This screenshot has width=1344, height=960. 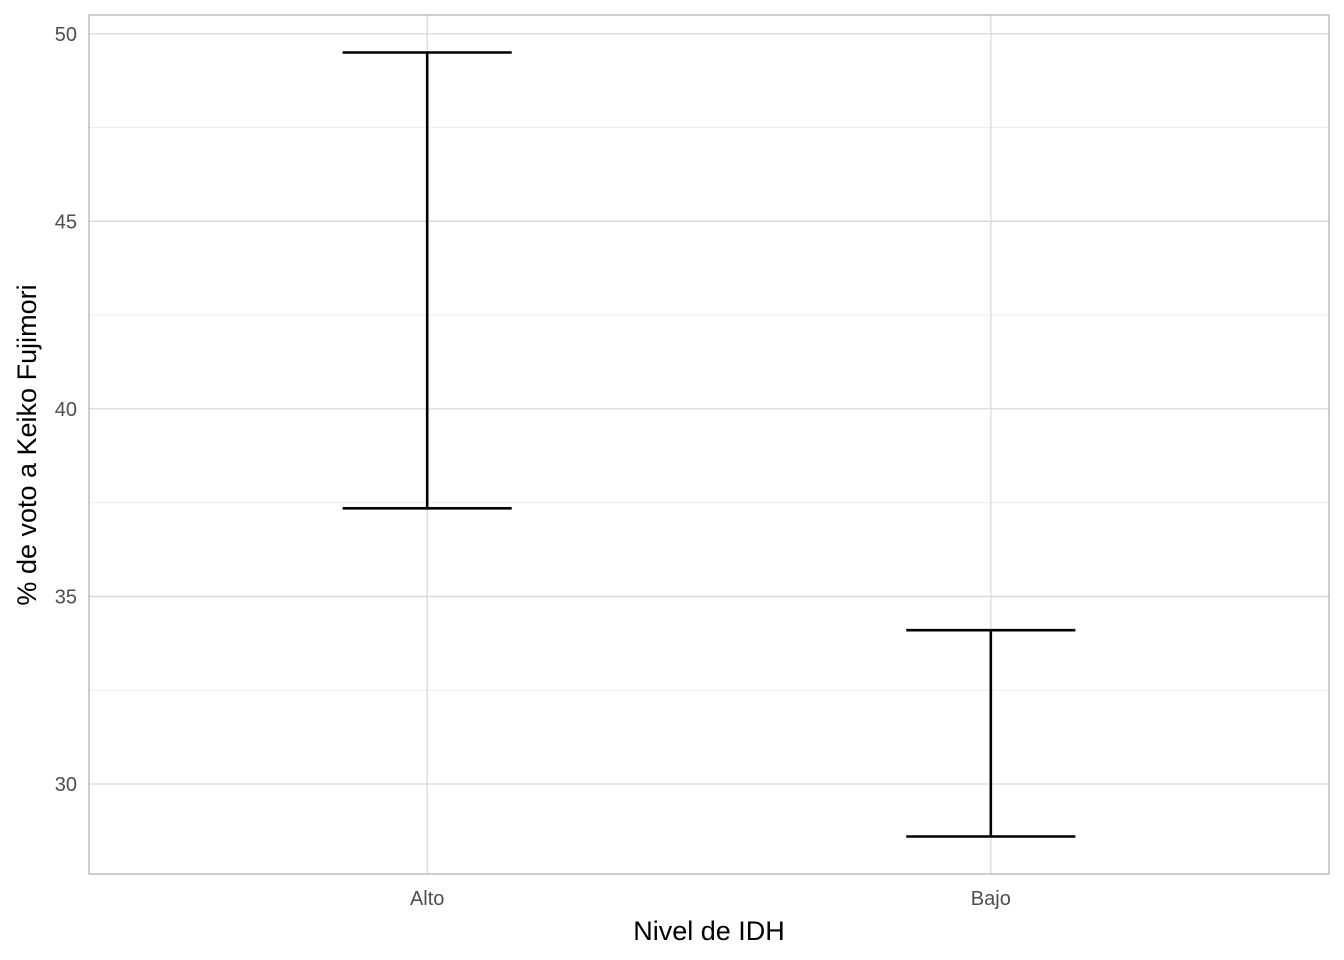 What do you see at coordinates (710, 899) in the screenshot?
I see `x-axis-tick-labels: Alto Bajo` at bounding box center [710, 899].